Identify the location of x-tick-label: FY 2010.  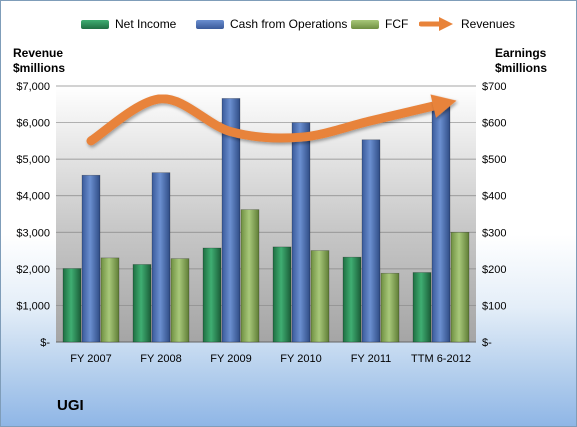
(300, 359).